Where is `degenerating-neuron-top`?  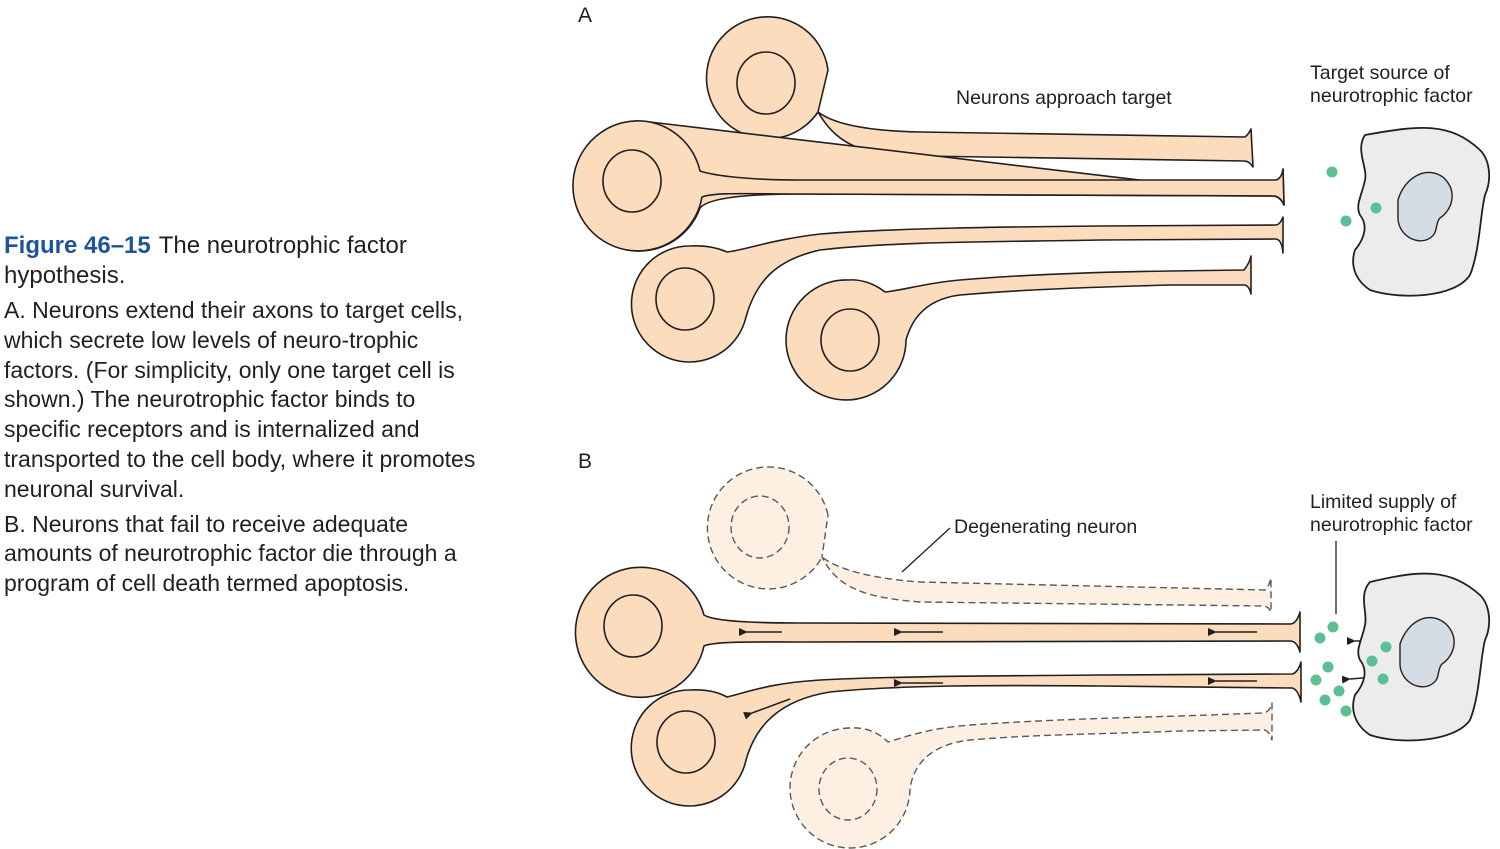
degenerating-neuron-top is located at coordinates (989, 539).